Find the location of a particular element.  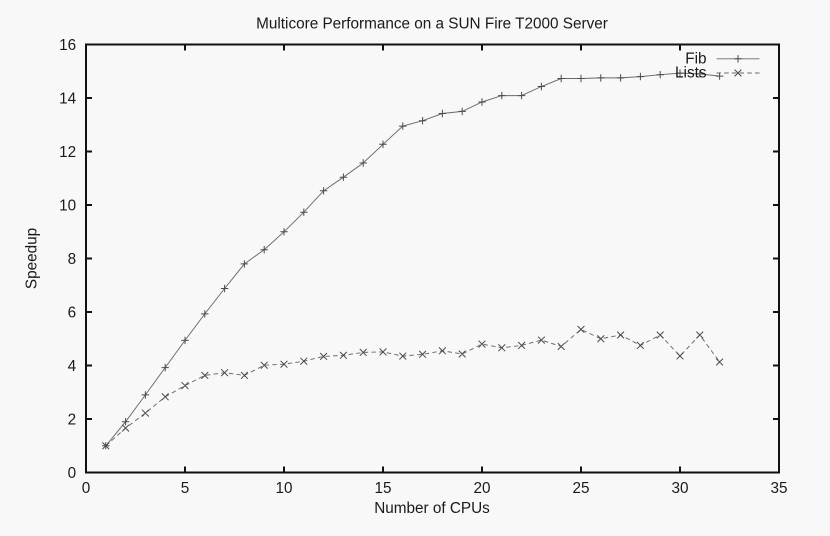

svg-text: 15 is located at coordinates (382, 488).